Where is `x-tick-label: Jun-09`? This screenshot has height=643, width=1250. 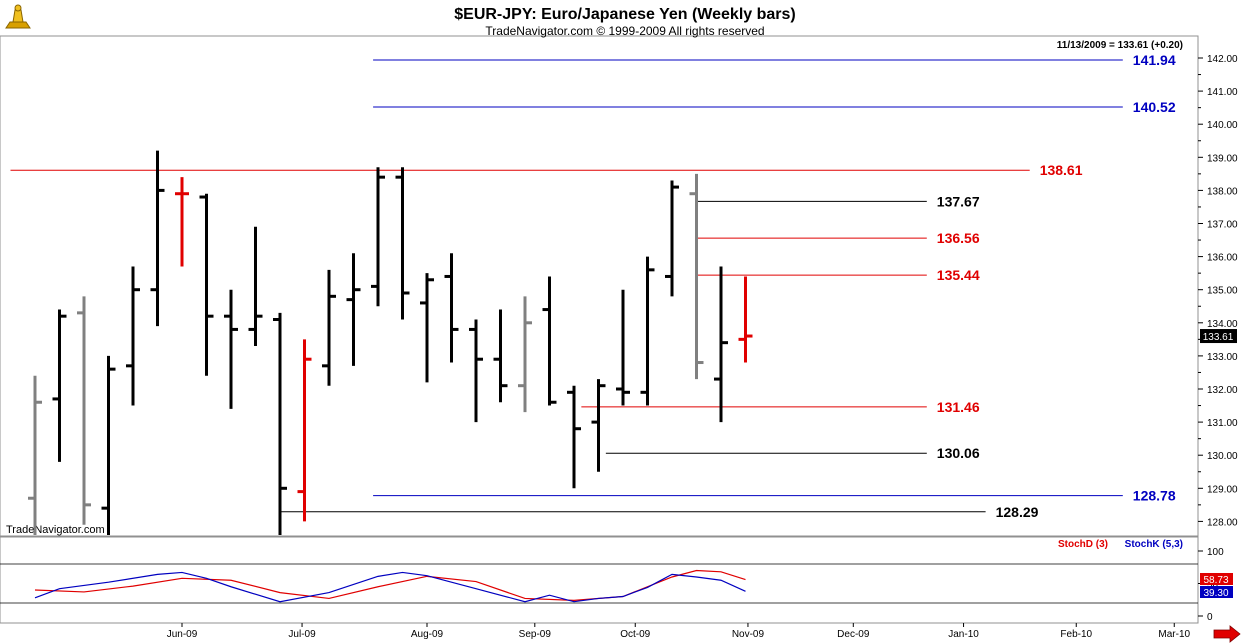 x-tick-label: Jun-09 is located at coordinates (182, 634).